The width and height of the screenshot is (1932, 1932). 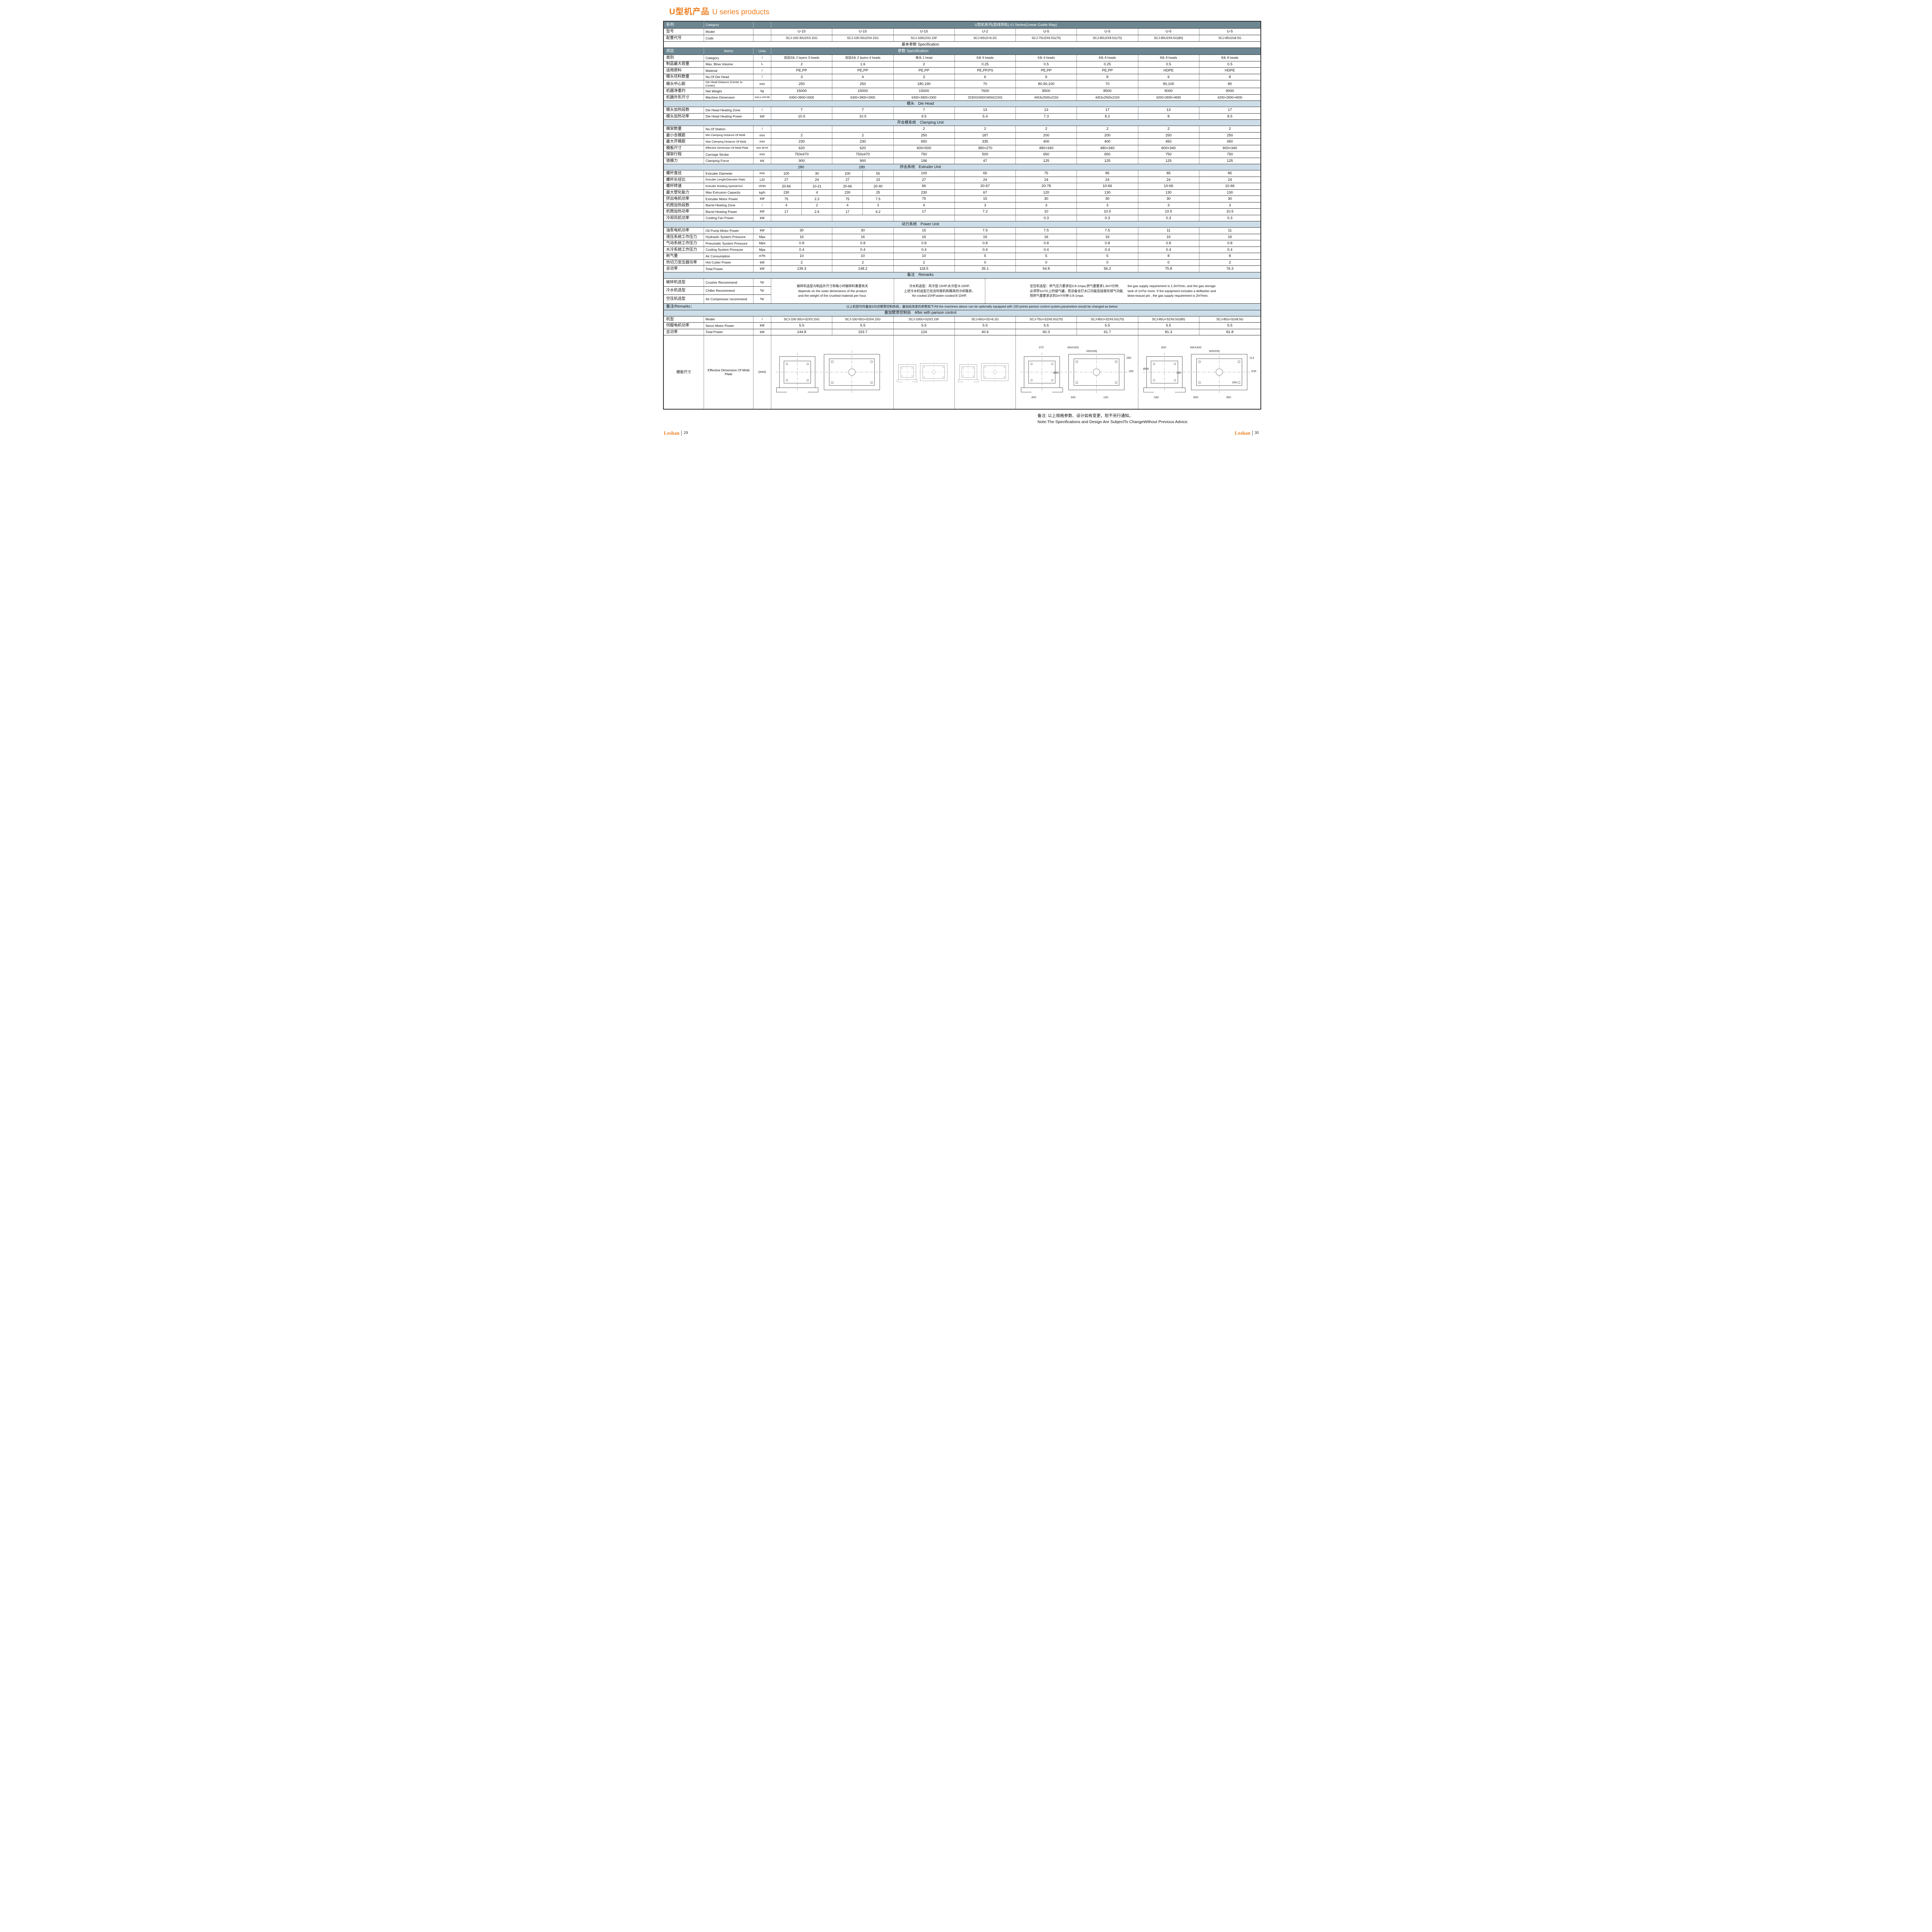 I want to click on series-units-empty, so click(x=762, y=25).